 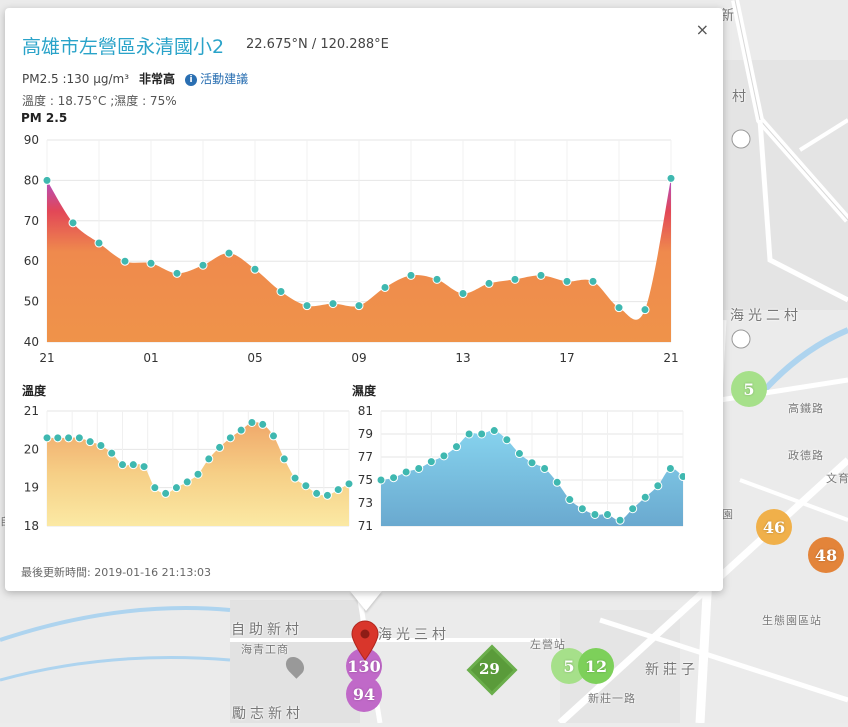 What do you see at coordinates (191, 80) in the screenshot?
I see `info-circle-icon: i` at bounding box center [191, 80].